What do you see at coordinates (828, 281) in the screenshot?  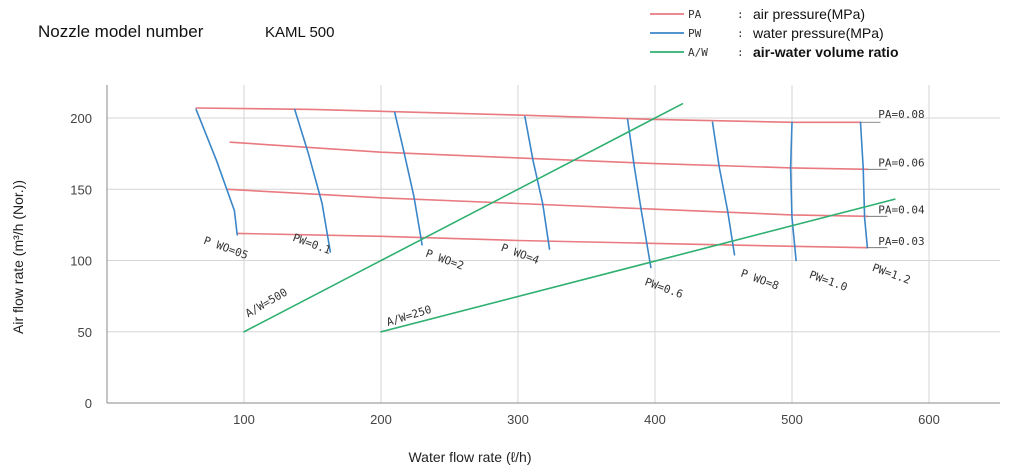 I see `curve-label: PW=1.0` at bounding box center [828, 281].